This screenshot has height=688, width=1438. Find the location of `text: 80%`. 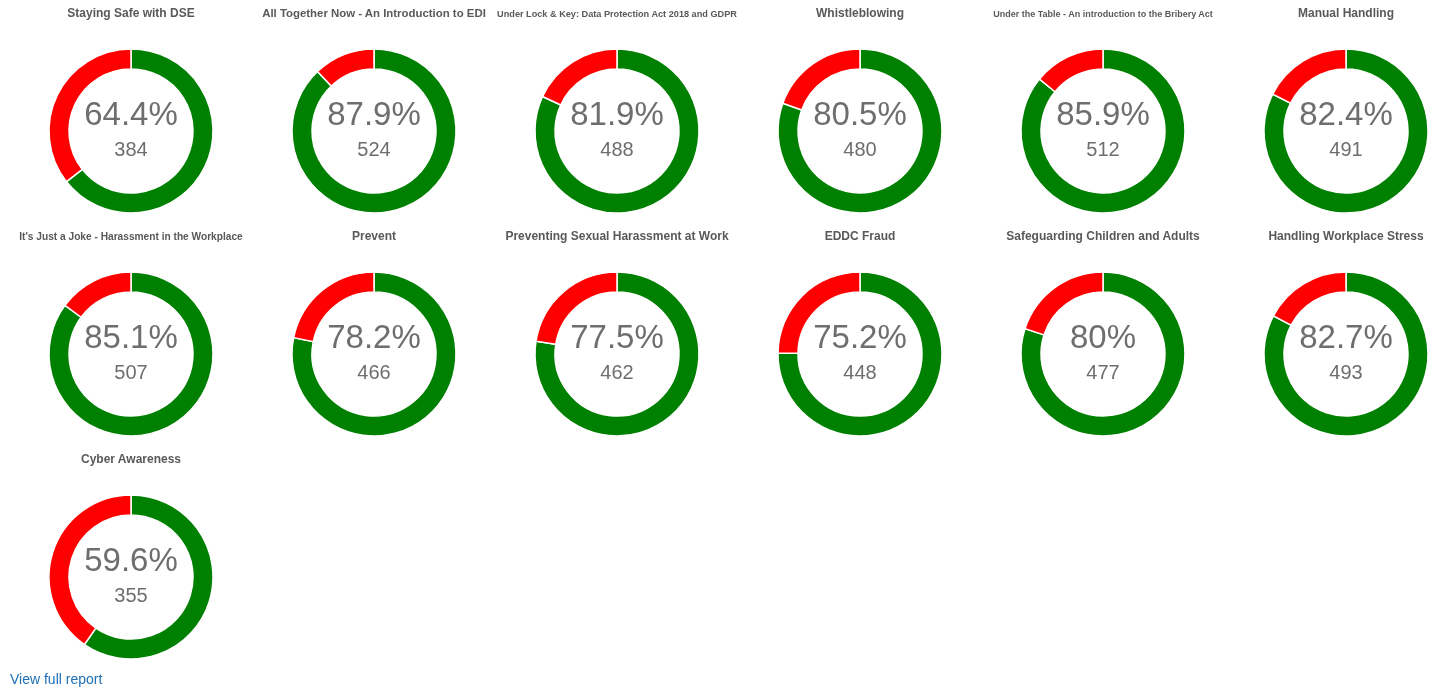

text: 80% is located at coordinates (1103, 336).